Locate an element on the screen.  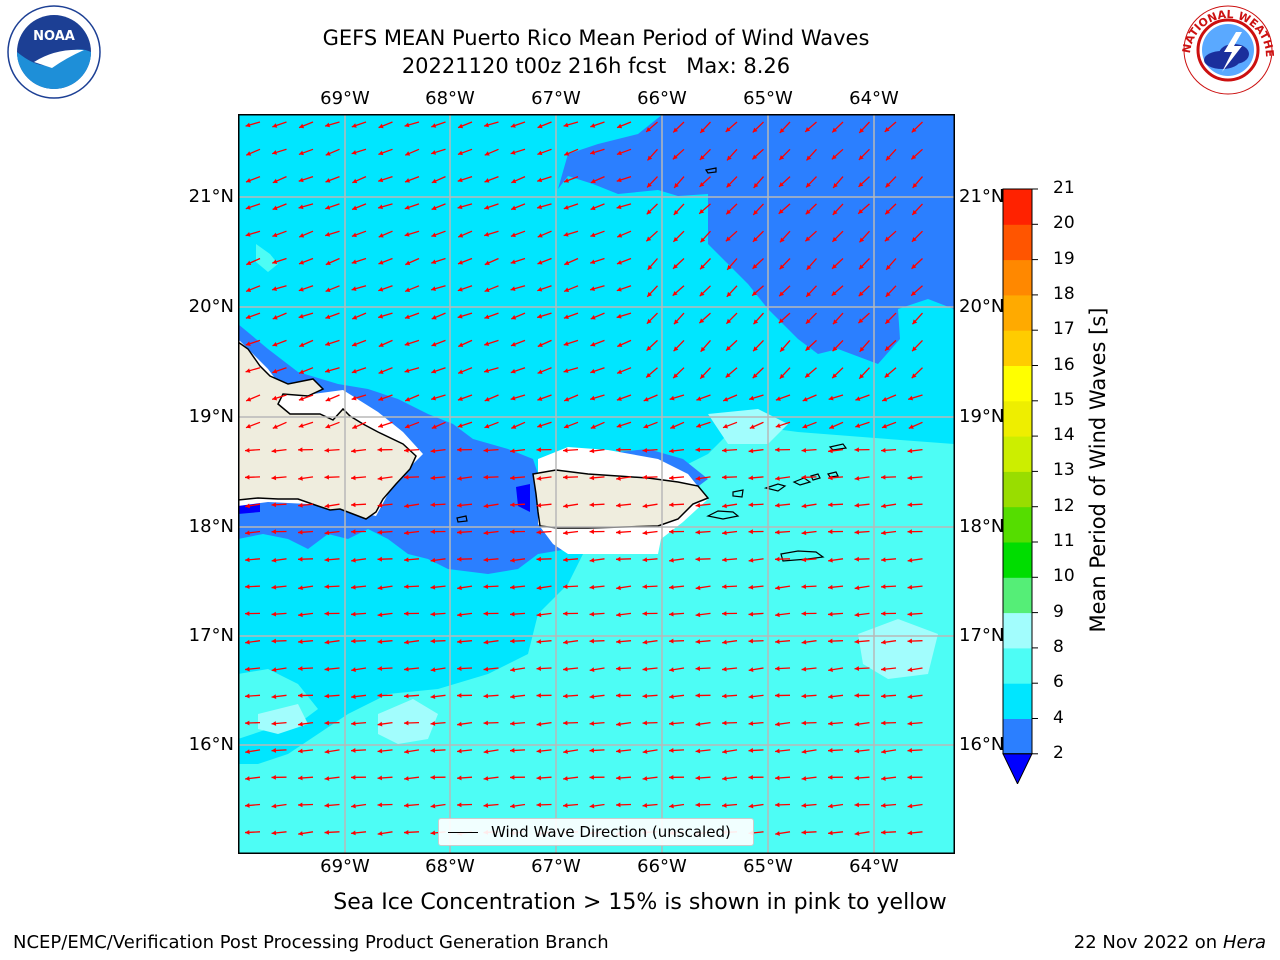
land-st-croix is located at coordinates (802, 556).